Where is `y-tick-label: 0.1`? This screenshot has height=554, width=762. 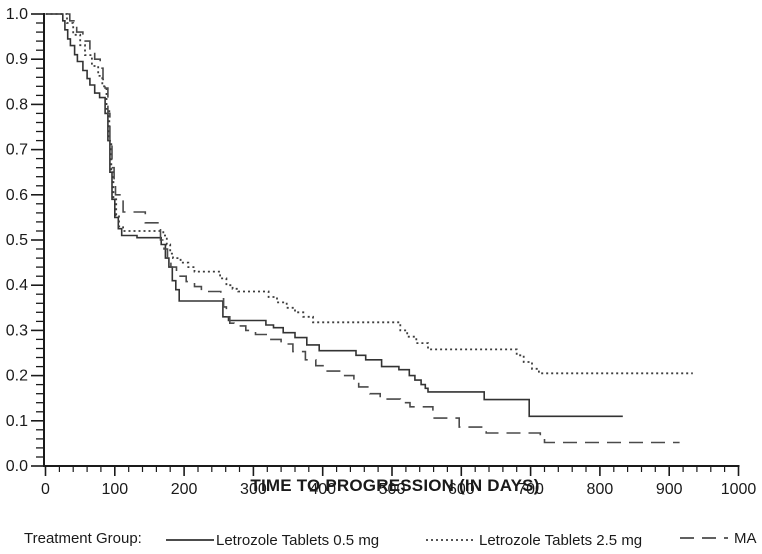 y-tick-label: 0.1 is located at coordinates (17, 421).